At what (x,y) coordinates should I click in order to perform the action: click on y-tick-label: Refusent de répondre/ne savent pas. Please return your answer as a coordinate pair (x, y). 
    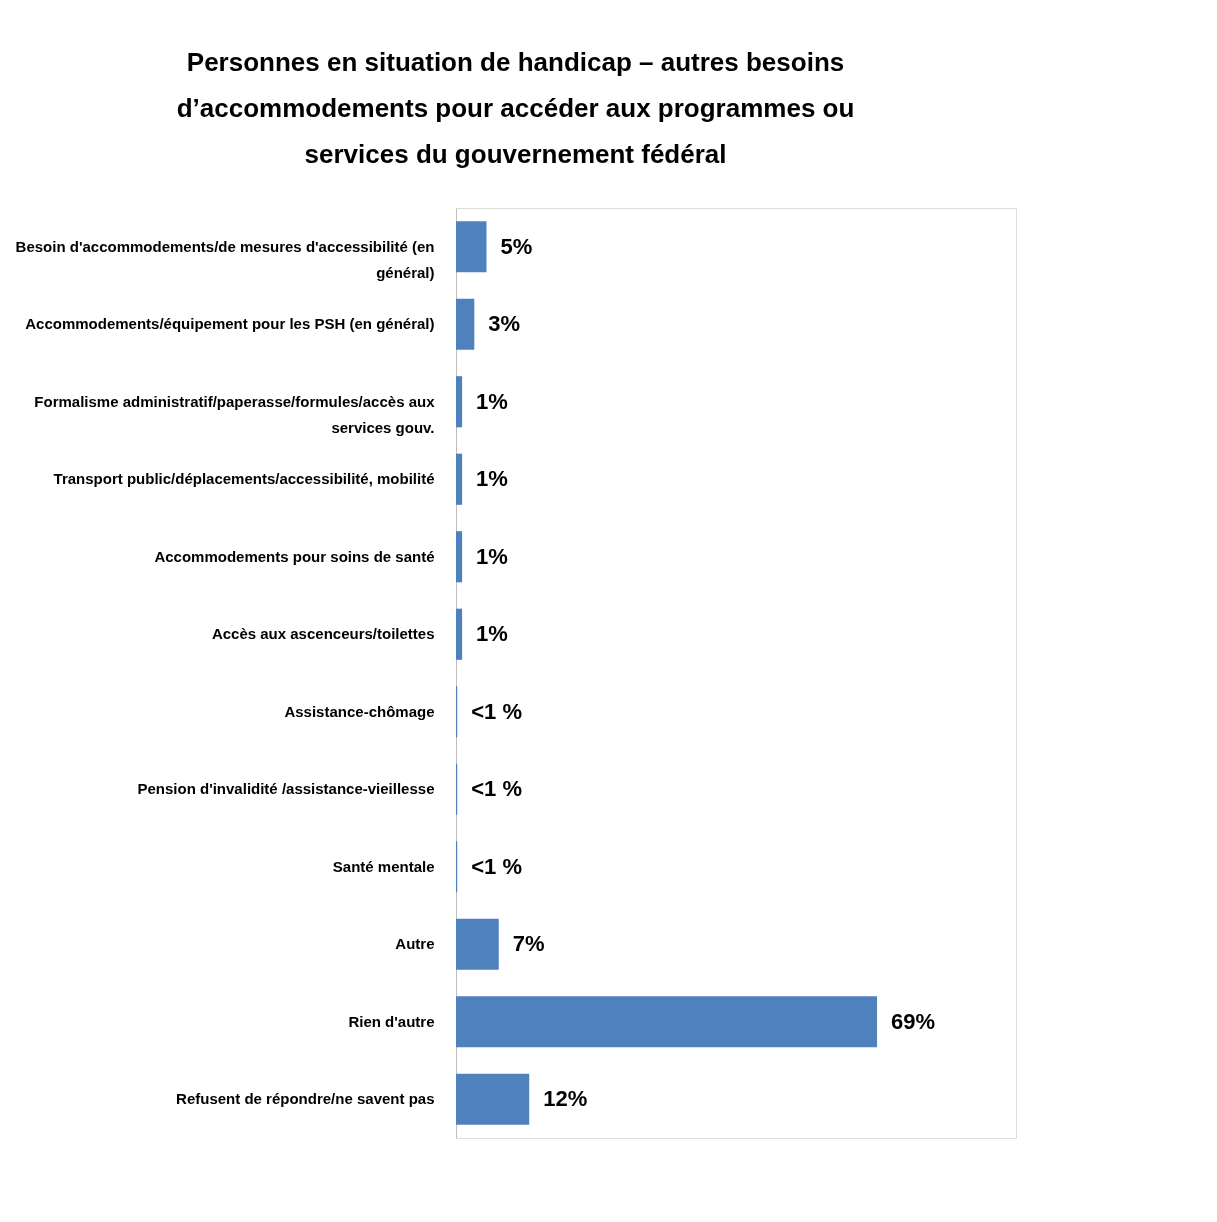
    Looking at the image, I should click on (305, 1099).